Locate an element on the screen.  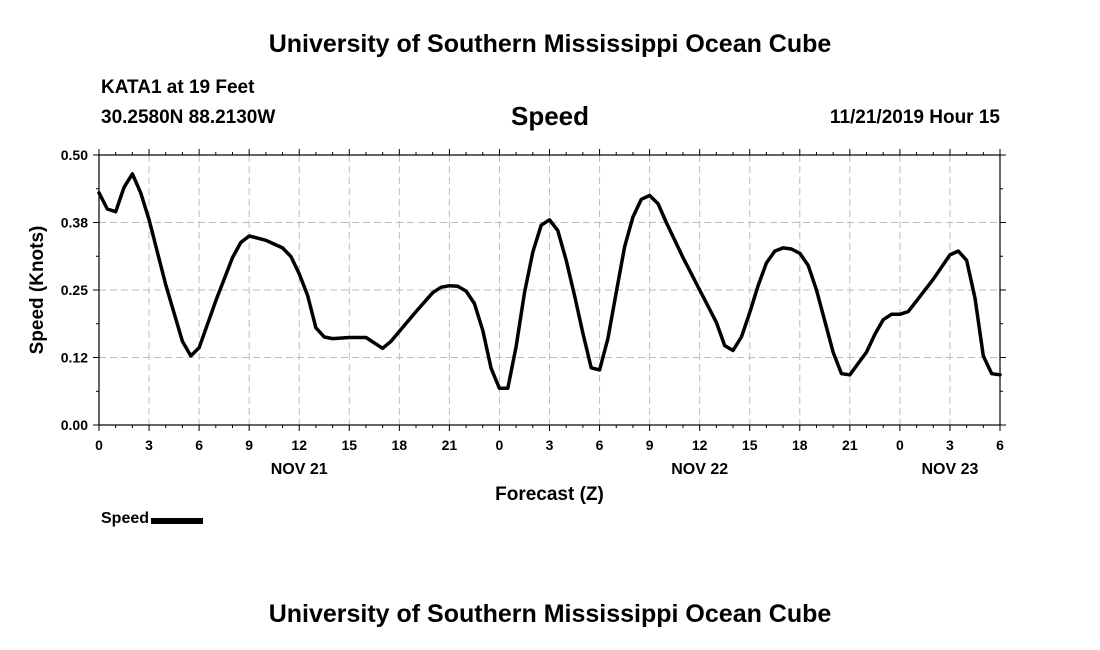
y-tick-label: 0.25 is located at coordinates (74, 290).